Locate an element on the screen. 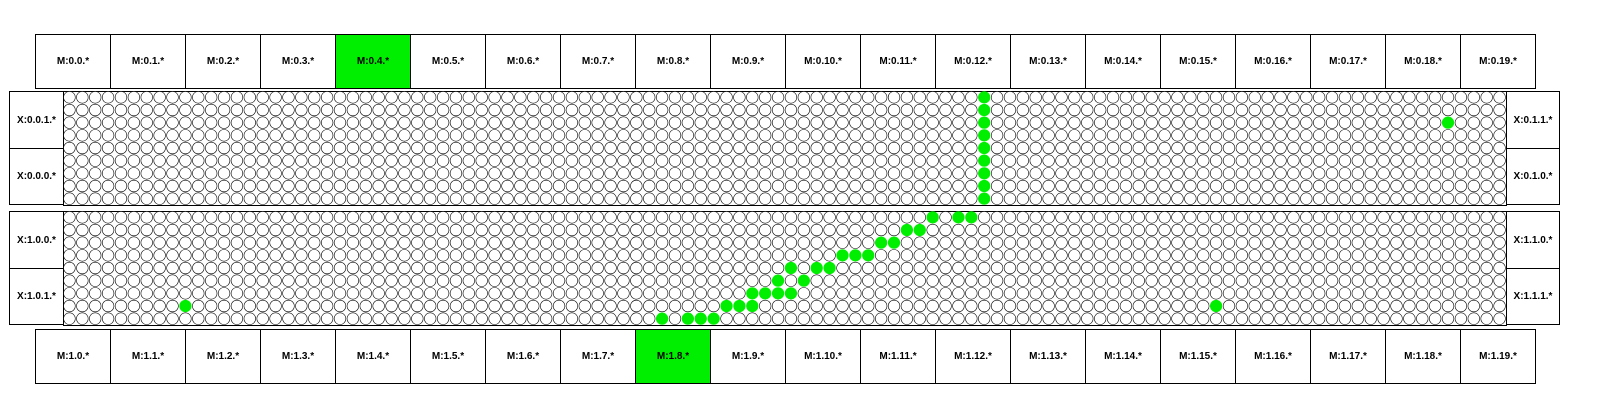  bottom-module-18: M:1.18.* is located at coordinates (1423, 356).